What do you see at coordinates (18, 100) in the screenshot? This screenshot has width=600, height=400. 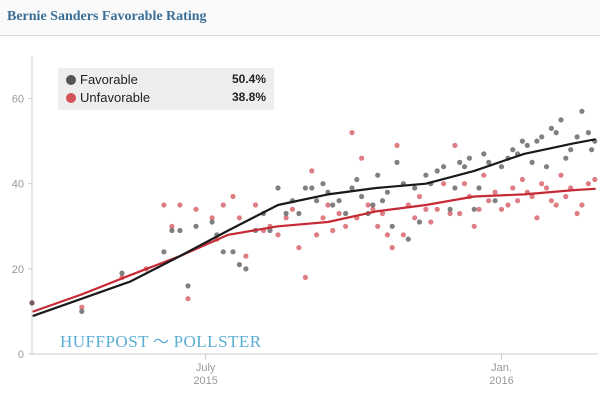 I see `y-tick-label: 60` at bounding box center [18, 100].